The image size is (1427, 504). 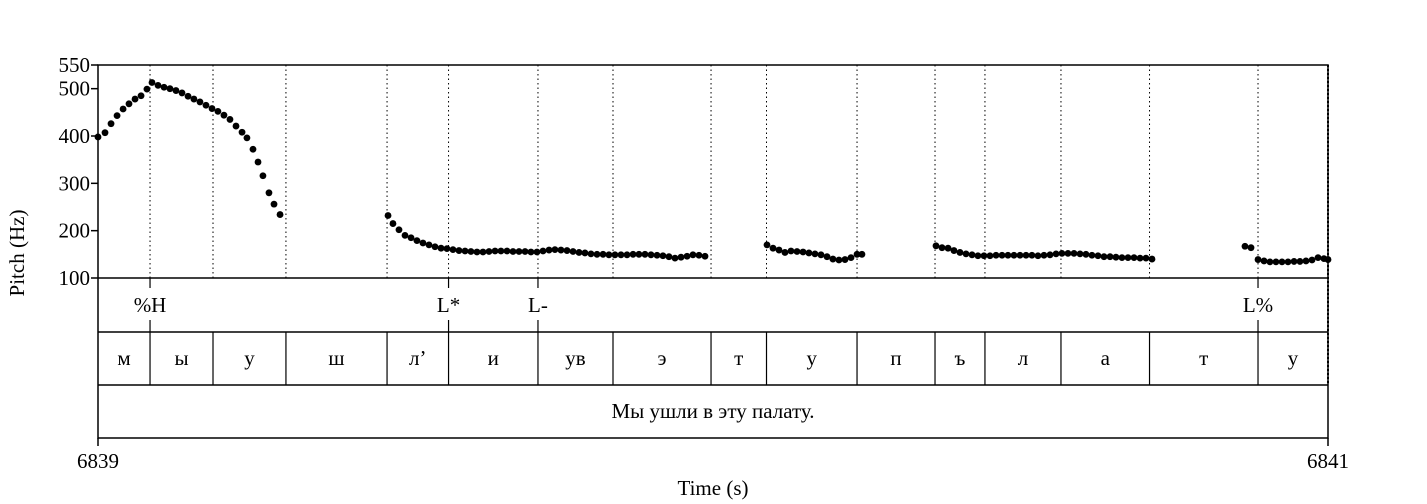 What do you see at coordinates (960, 358) in the screenshot?
I see `segment-label-11: ъ` at bounding box center [960, 358].